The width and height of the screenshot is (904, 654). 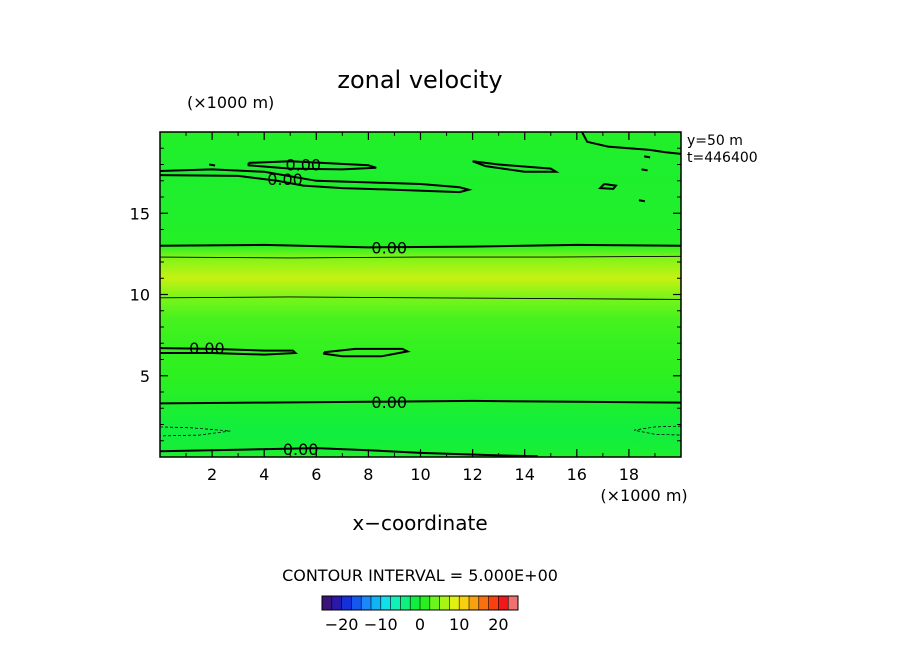 What do you see at coordinates (140, 295) in the screenshot?
I see `y-tick-label: 10` at bounding box center [140, 295].